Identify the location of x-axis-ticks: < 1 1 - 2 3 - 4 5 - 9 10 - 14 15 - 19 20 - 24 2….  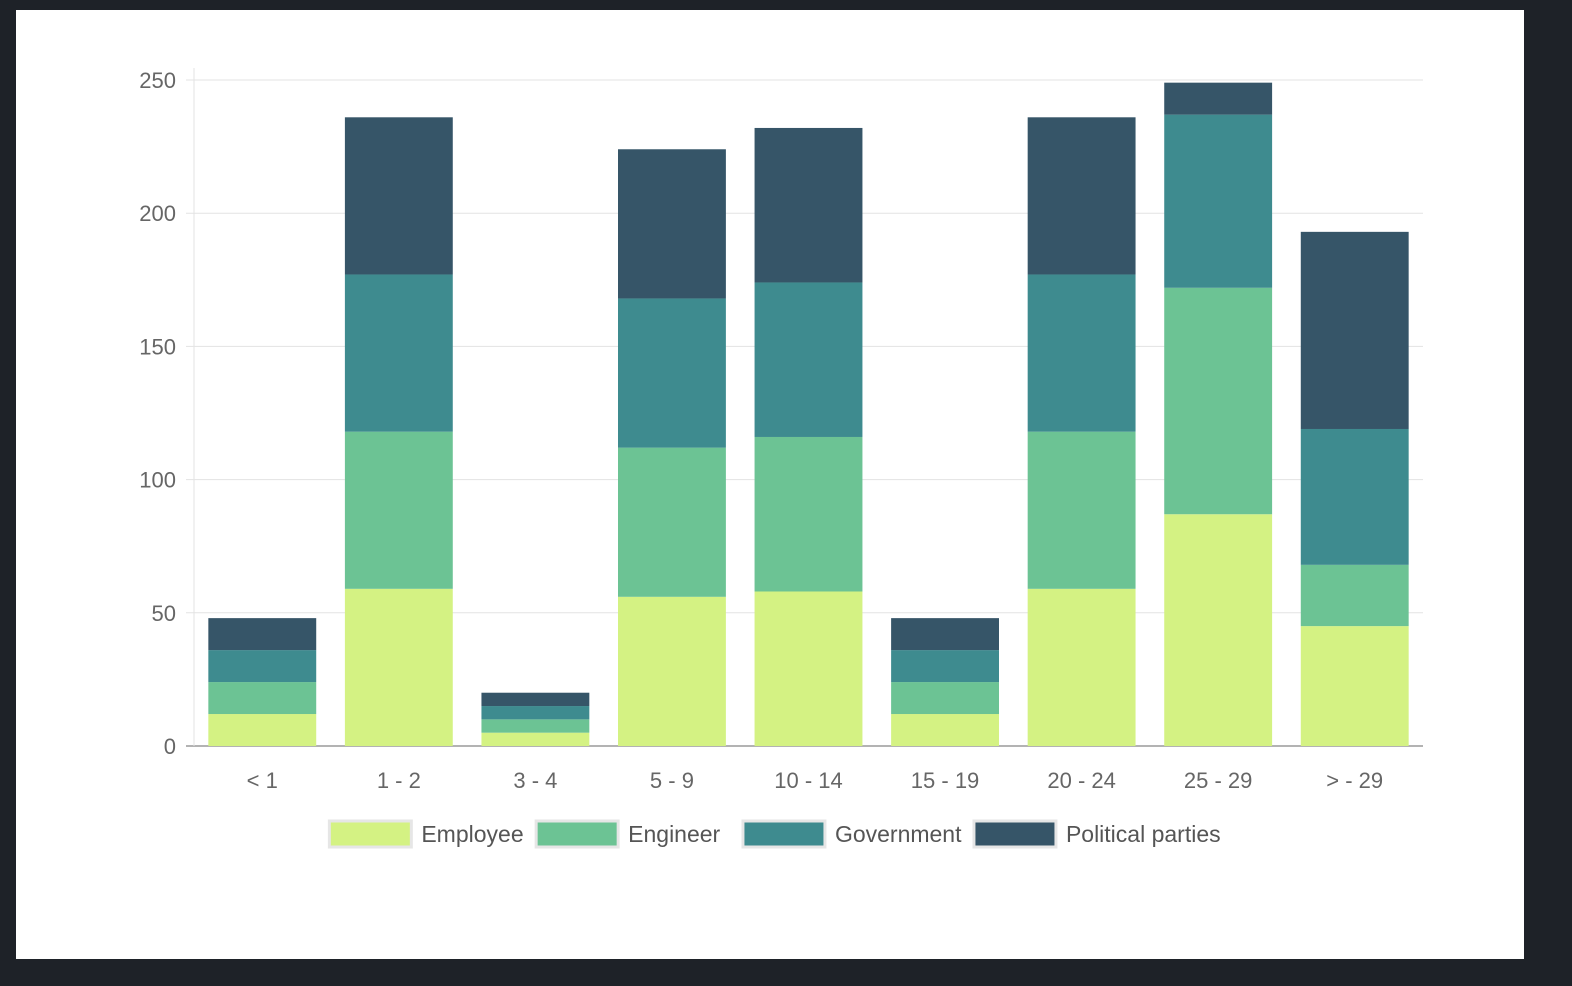
(815, 780).